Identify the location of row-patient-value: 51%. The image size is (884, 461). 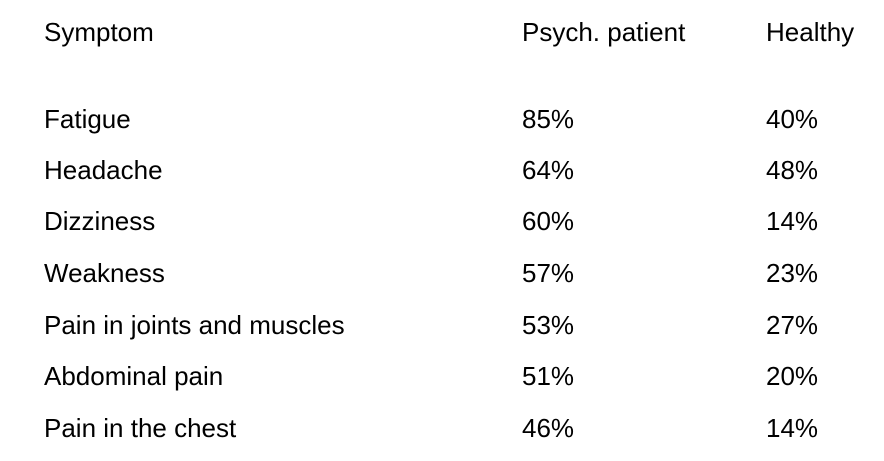
(548, 376).